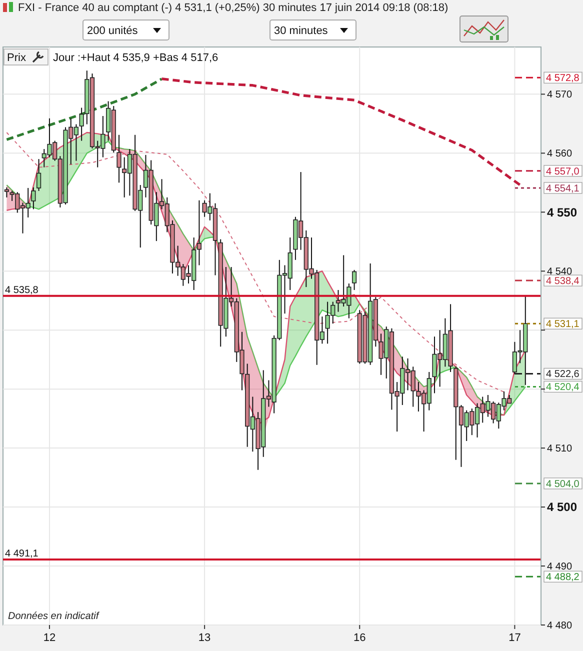 This screenshot has width=583, height=651. What do you see at coordinates (22, 290) in the screenshot?
I see `ref-line-label: 4 535,8` at bounding box center [22, 290].